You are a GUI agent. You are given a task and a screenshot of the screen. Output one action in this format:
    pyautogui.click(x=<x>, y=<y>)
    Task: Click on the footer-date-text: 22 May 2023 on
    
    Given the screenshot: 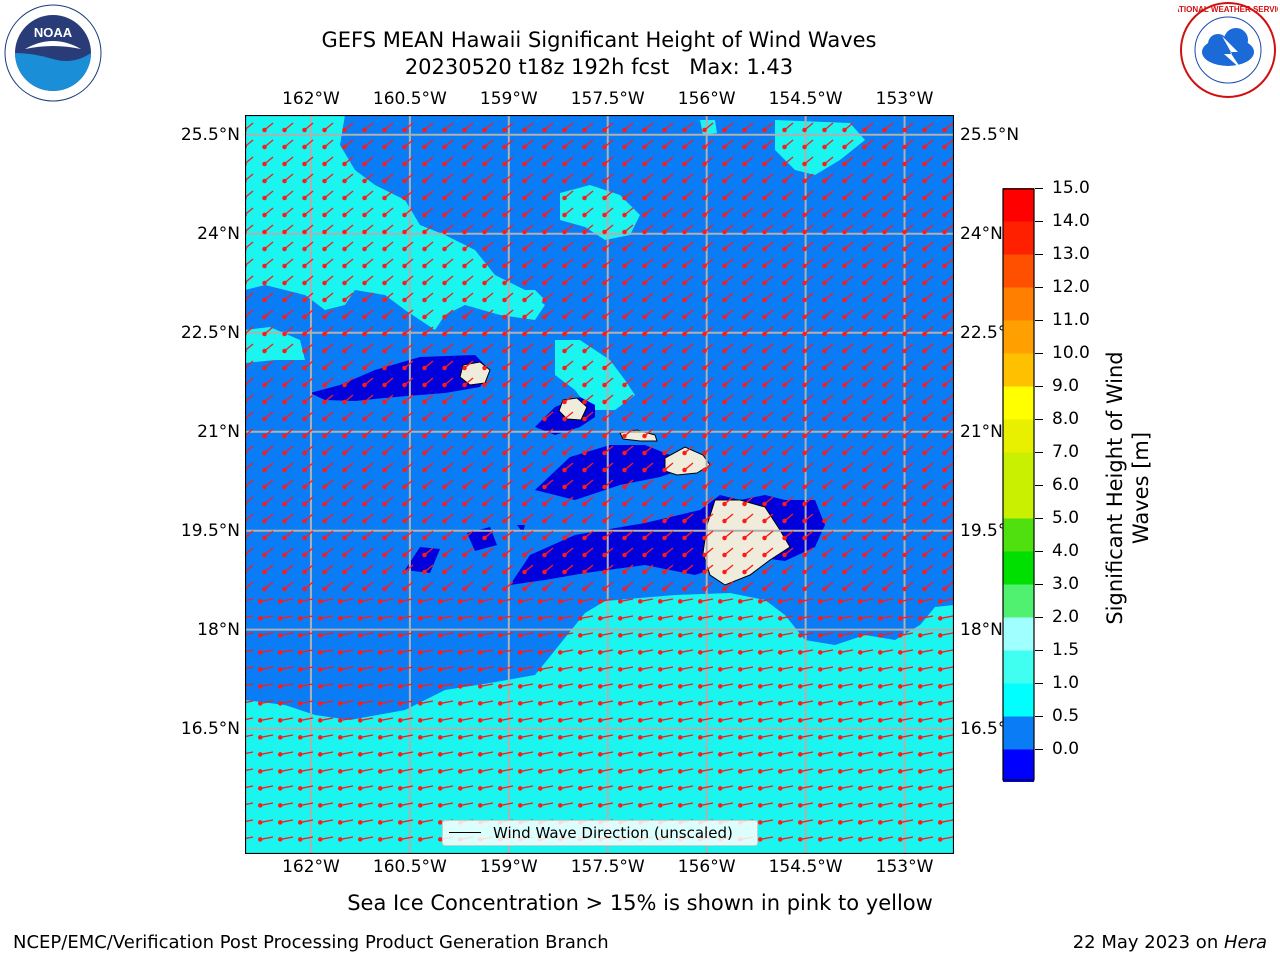 What is the action you would take?
    pyautogui.click(x=1148, y=942)
    